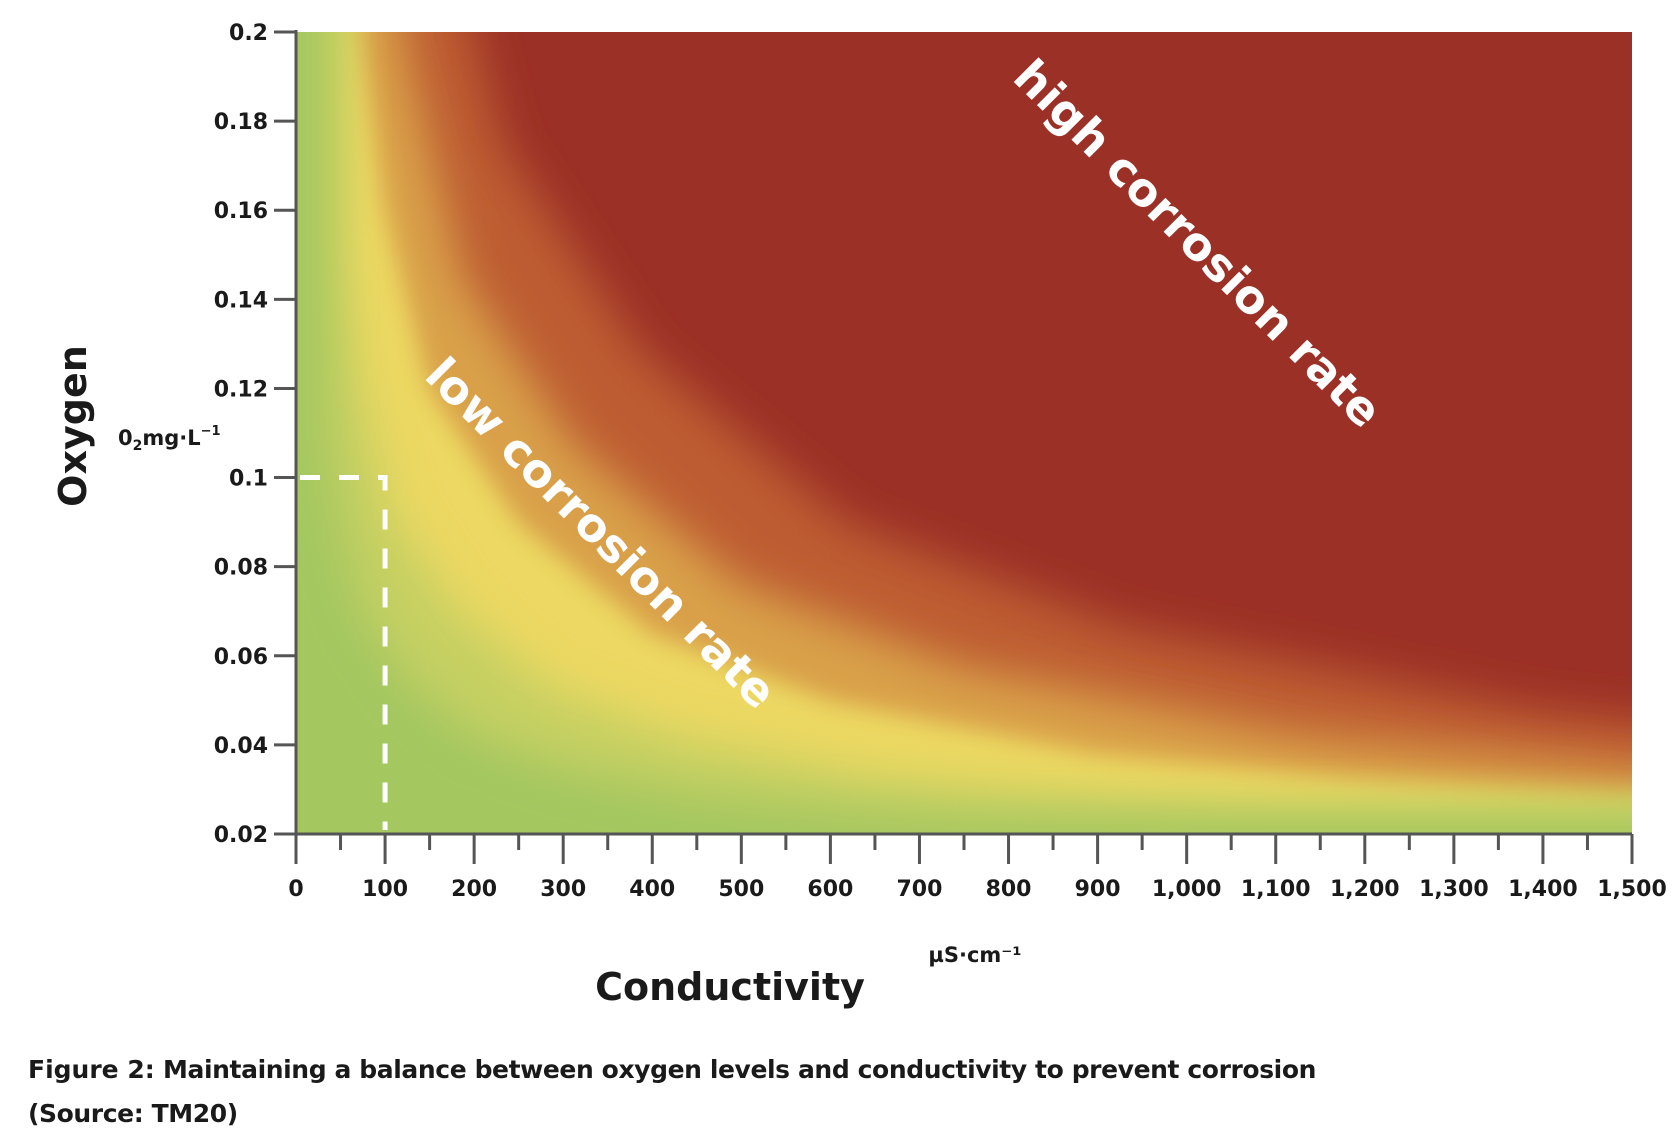 The width and height of the screenshot is (1674, 1146). I want to click on x-tick-label: 300, so click(563, 889).